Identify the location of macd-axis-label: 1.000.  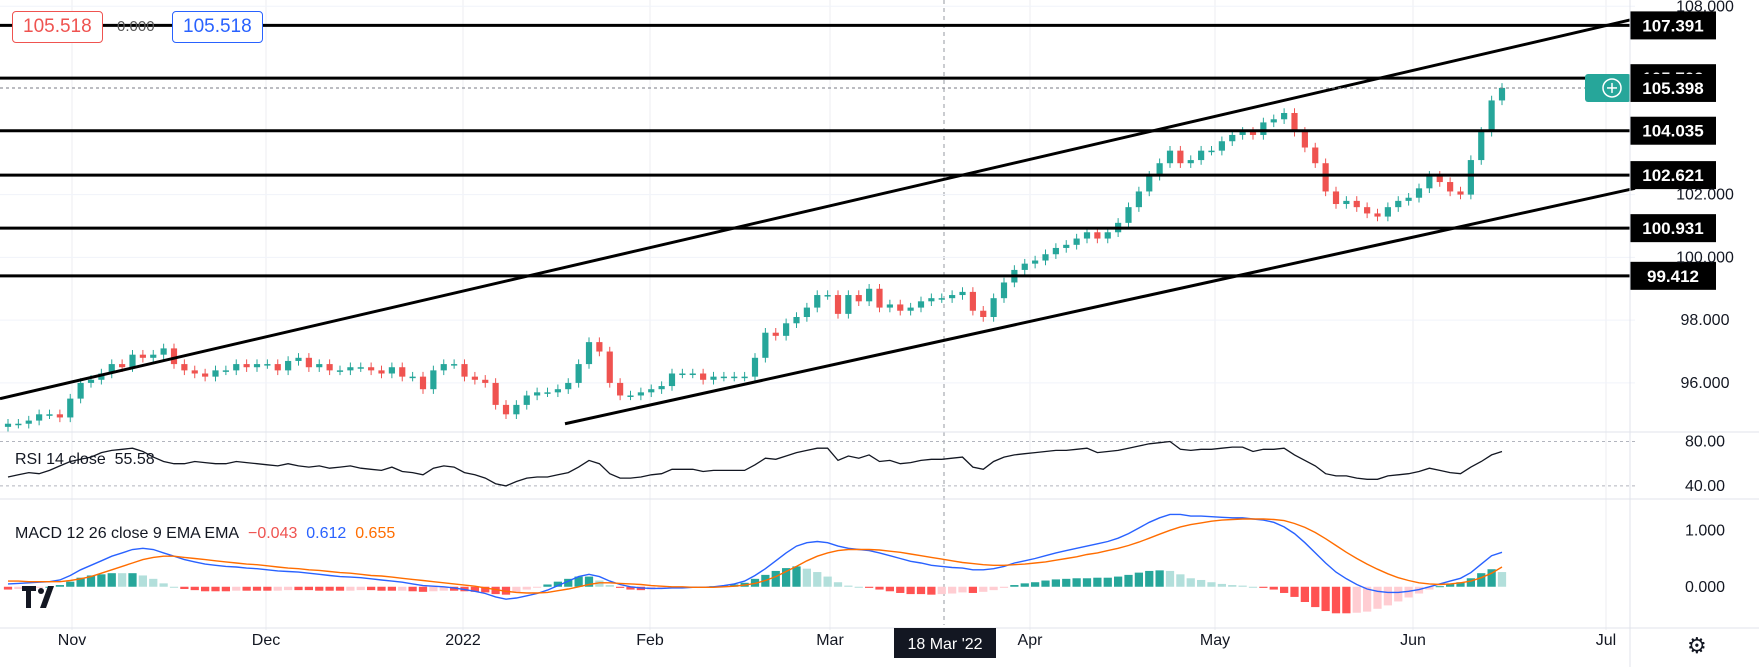
(1705, 530).